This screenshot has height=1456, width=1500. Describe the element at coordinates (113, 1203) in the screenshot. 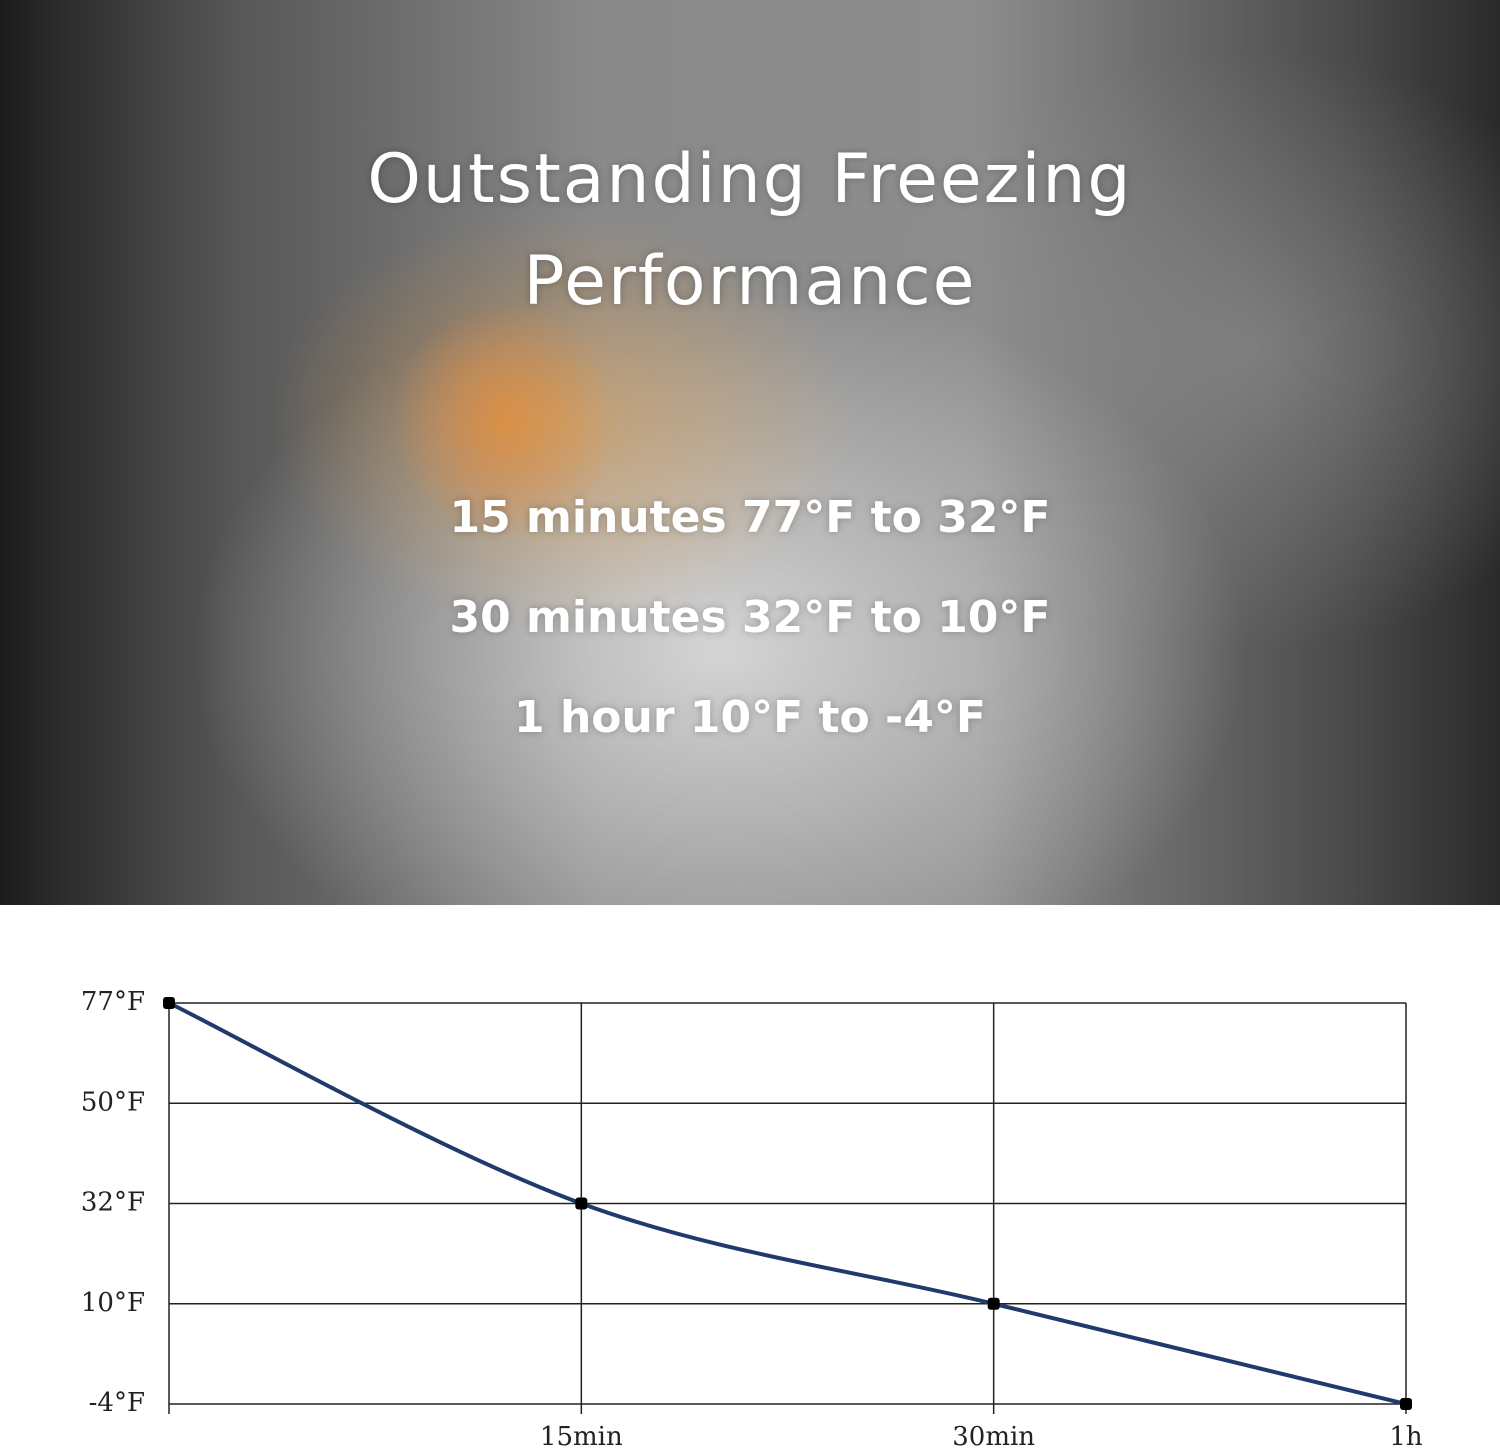

I see `y-tick-label: 32°F` at that location.